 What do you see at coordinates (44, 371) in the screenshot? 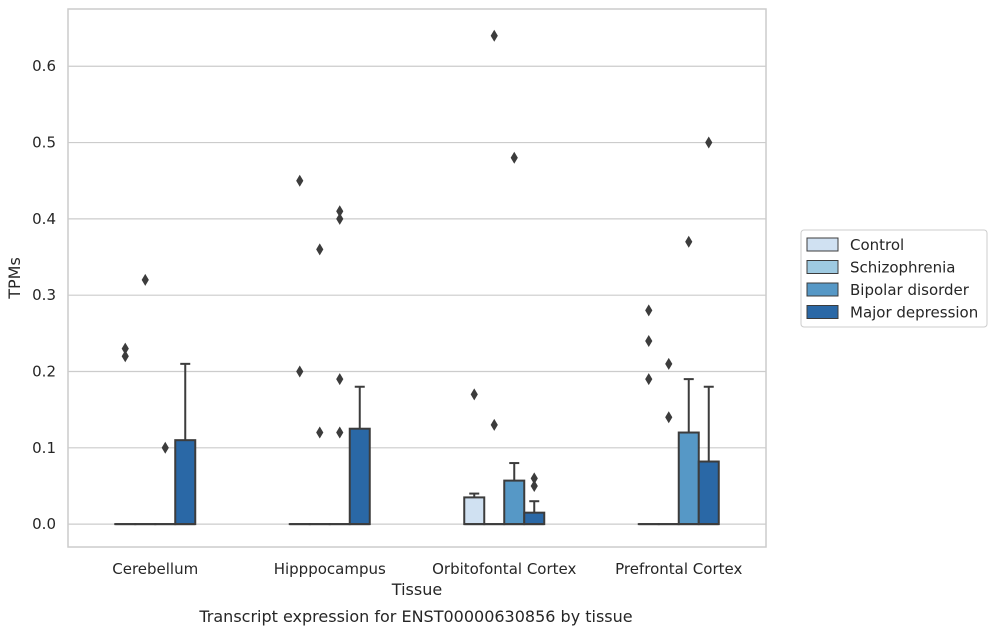
I see `y-tick-label: 0.2` at bounding box center [44, 371].